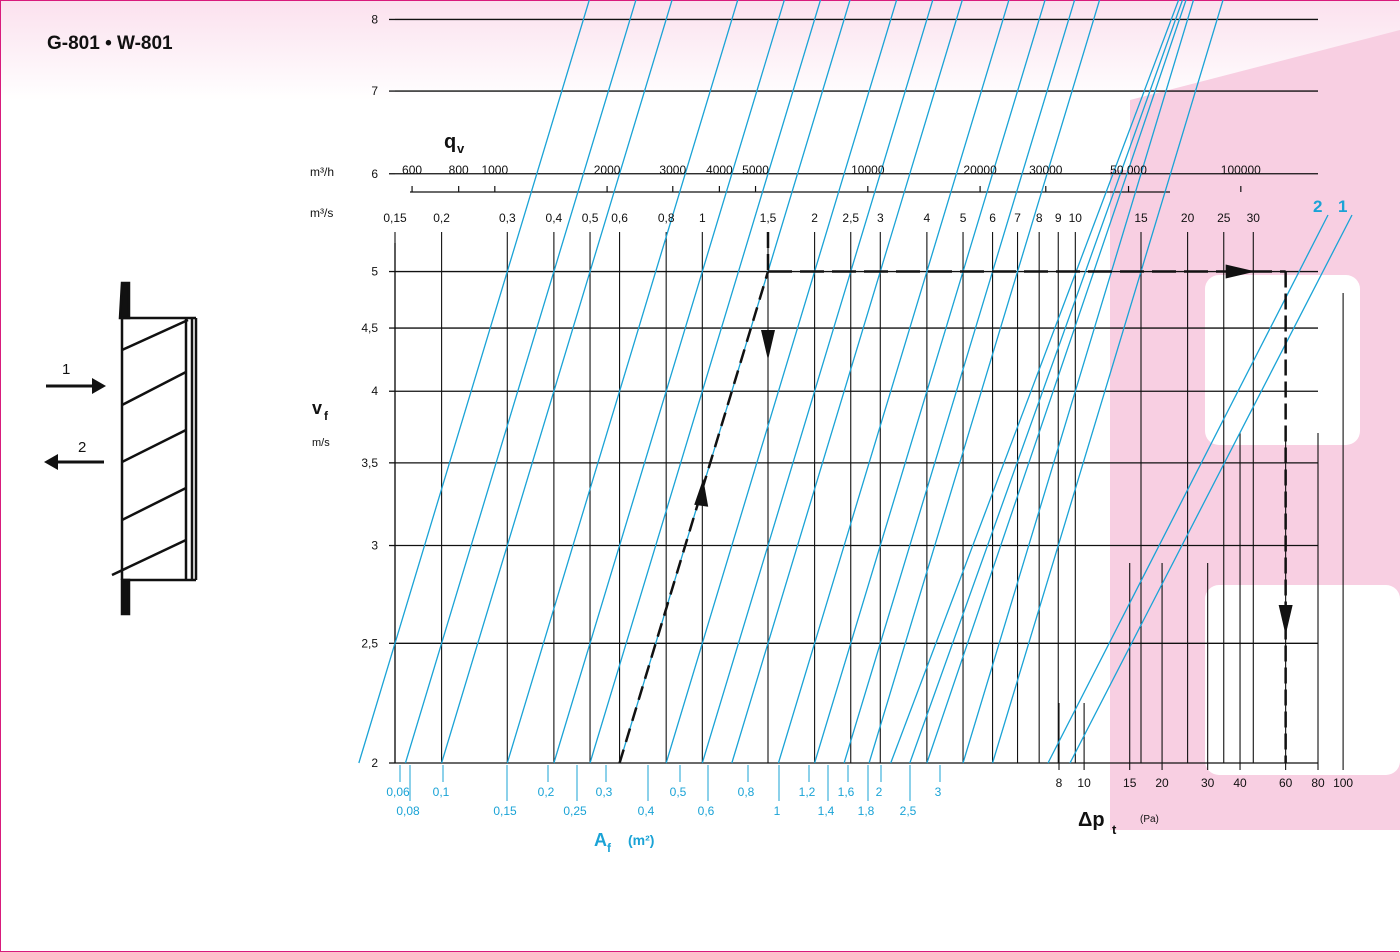 The image size is (1400, 952). Describe the element at coordinates (398, 792) in the screenshot. I see `af-tick-label: 0,06` at that location.